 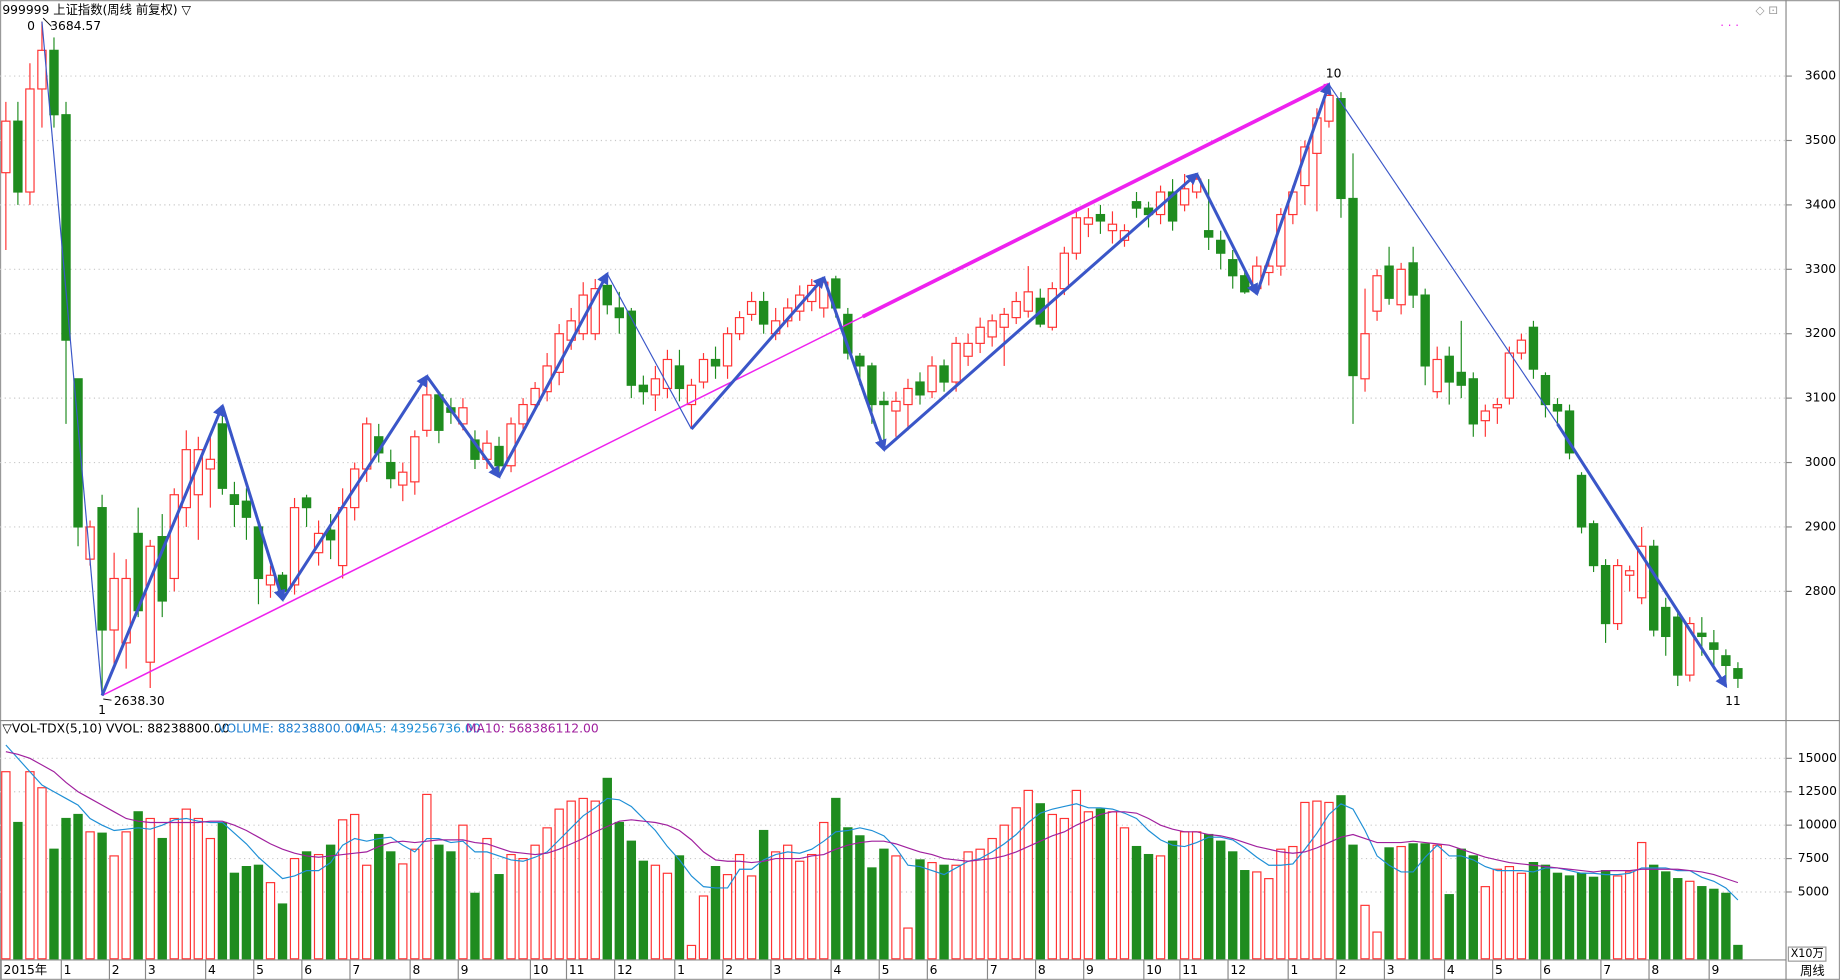 I want to click on y-tick-label: 3200, so click(x=1821, y=333).